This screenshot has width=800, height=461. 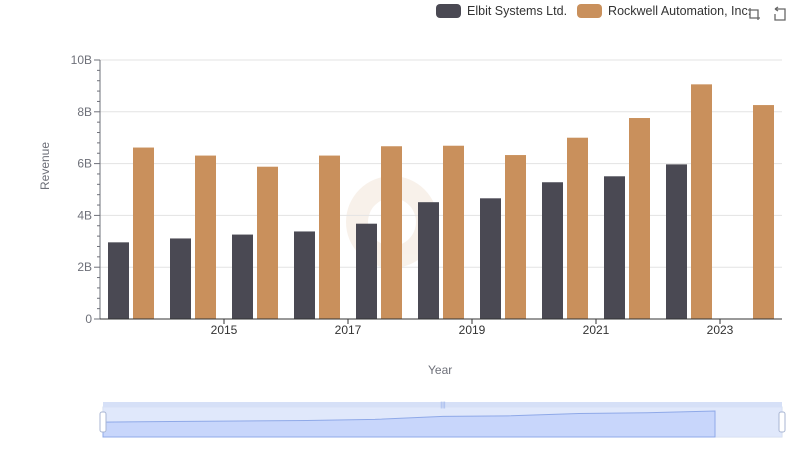 What do you see at coordinates (680, 11) in the screenshot?
I see `legend-label-rockwell: Rockwell Automation, Inc.` at bounding box center [680, 11].